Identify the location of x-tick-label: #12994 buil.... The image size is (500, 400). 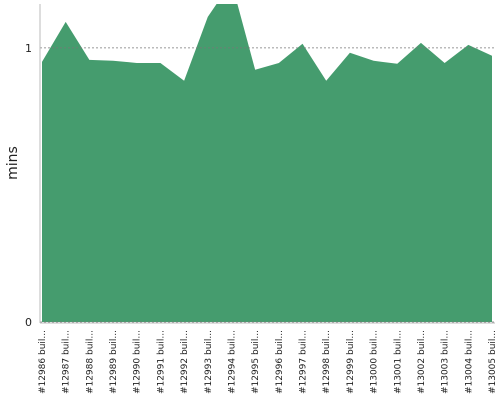
(232, 362).